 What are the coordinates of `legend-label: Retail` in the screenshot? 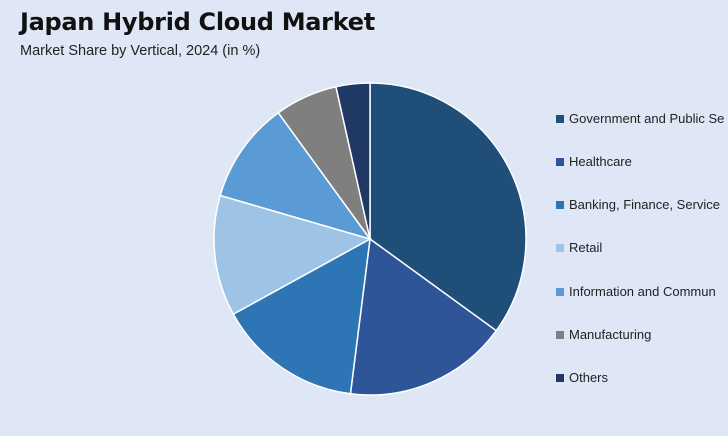 It's located at (586, 247).